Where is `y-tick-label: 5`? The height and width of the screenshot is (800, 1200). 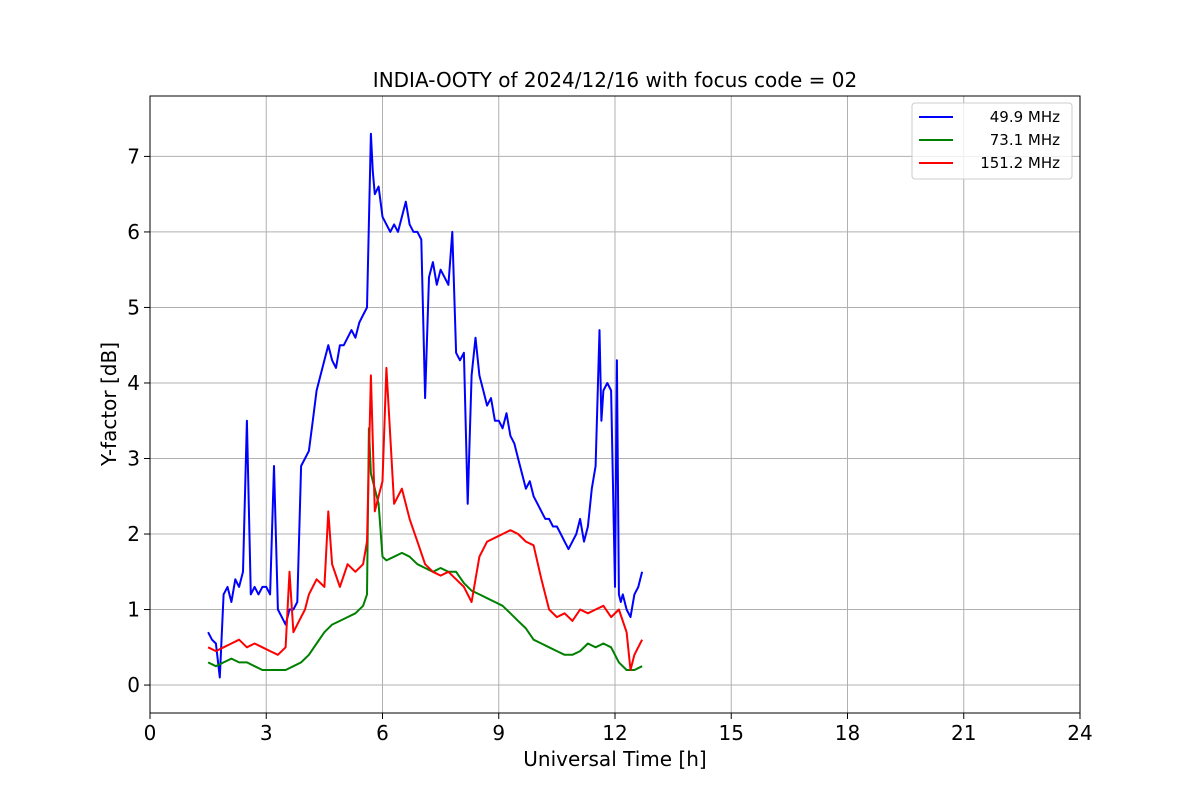
y-tick-label: 5 is located at coordinates (133, 307).